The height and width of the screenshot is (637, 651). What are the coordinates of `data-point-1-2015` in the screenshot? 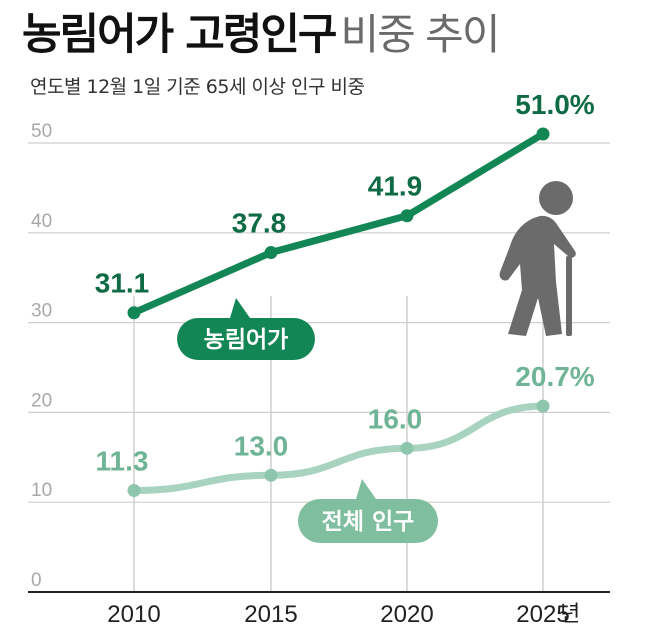 It's located at (271, 475).